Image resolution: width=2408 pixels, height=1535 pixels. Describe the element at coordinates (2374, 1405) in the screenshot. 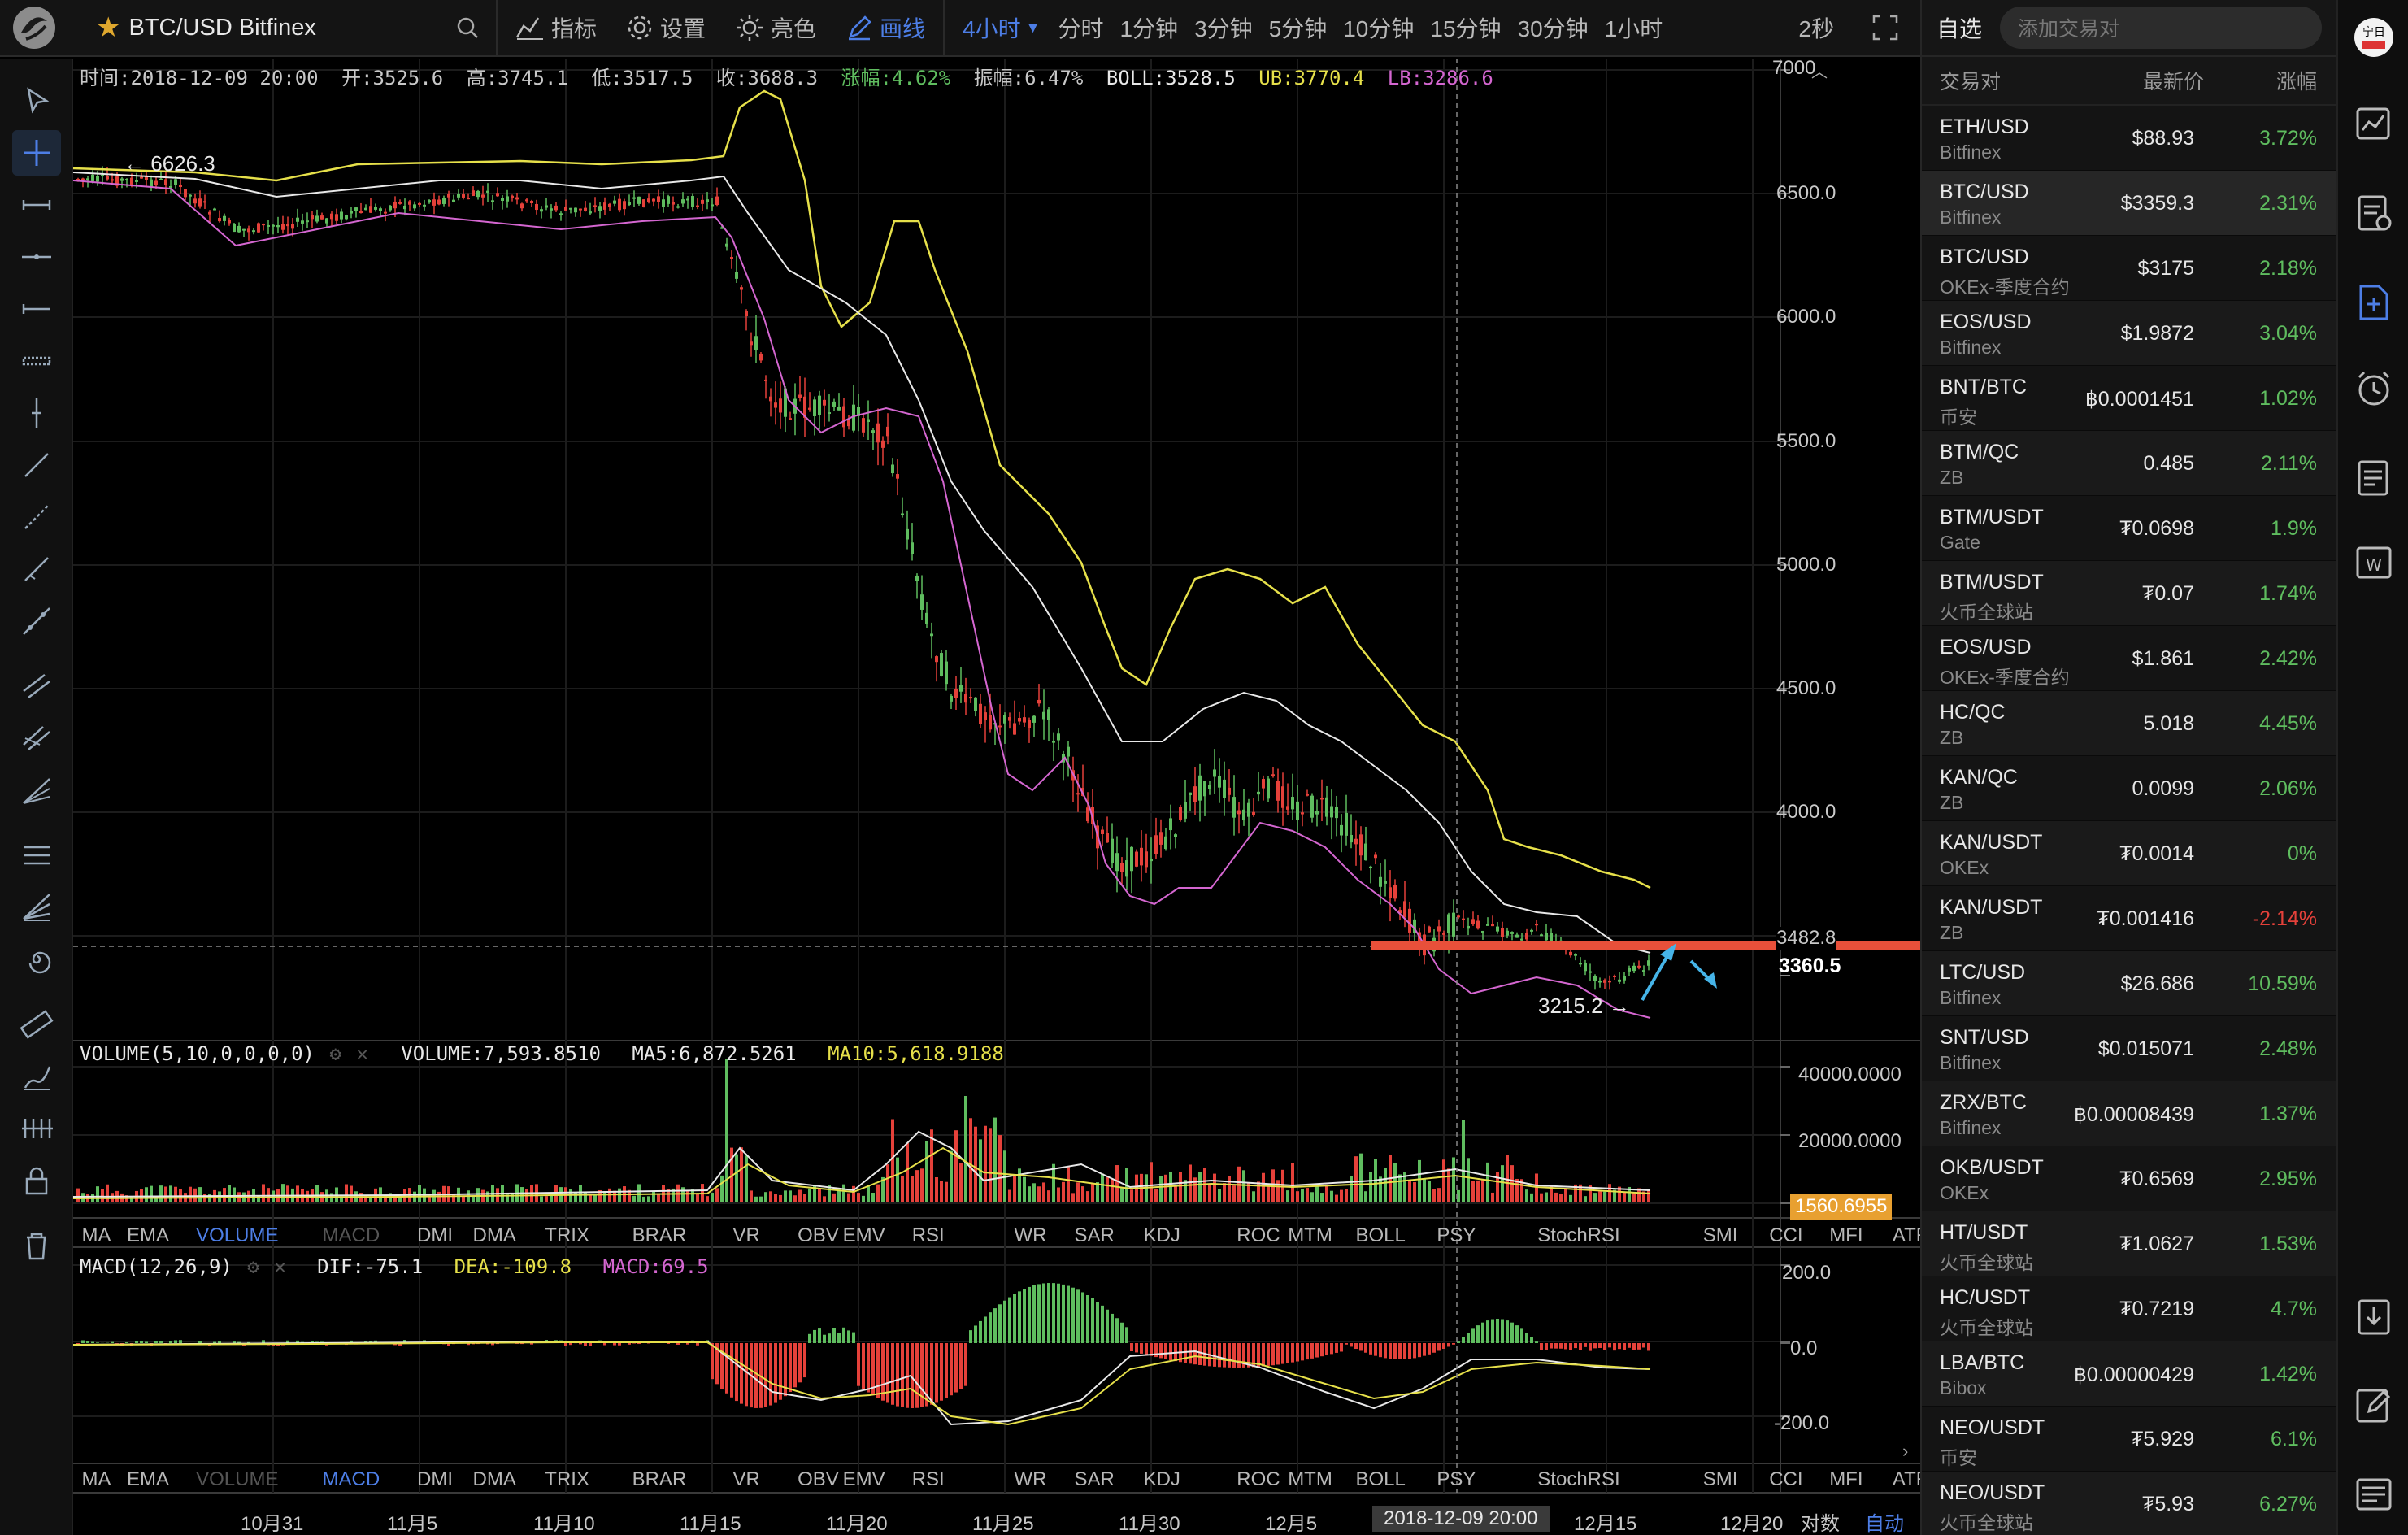

I see `edit-icon` at that location.